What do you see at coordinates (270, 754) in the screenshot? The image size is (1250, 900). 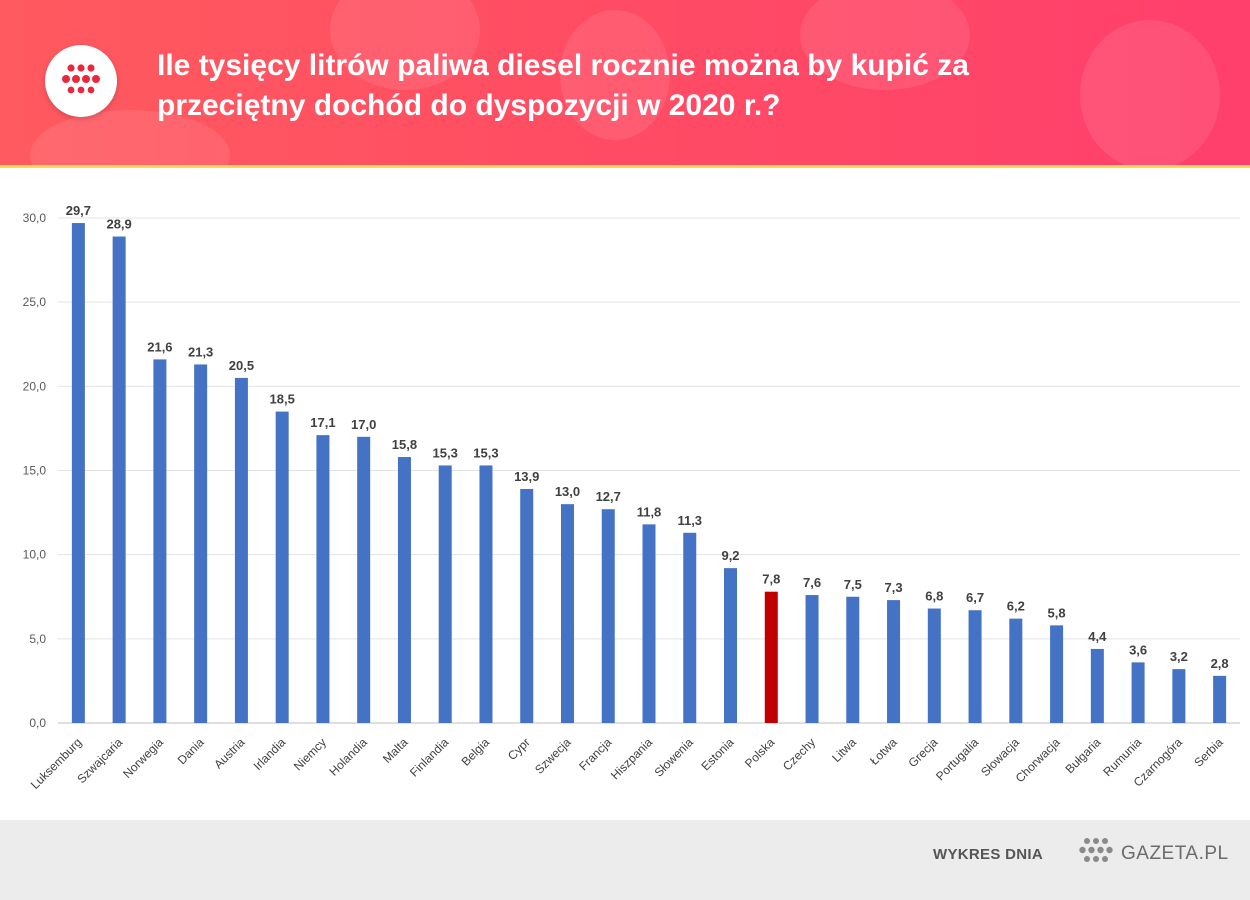 I see `x-tick-label: Irlandia` at bounding box center [270, 754].